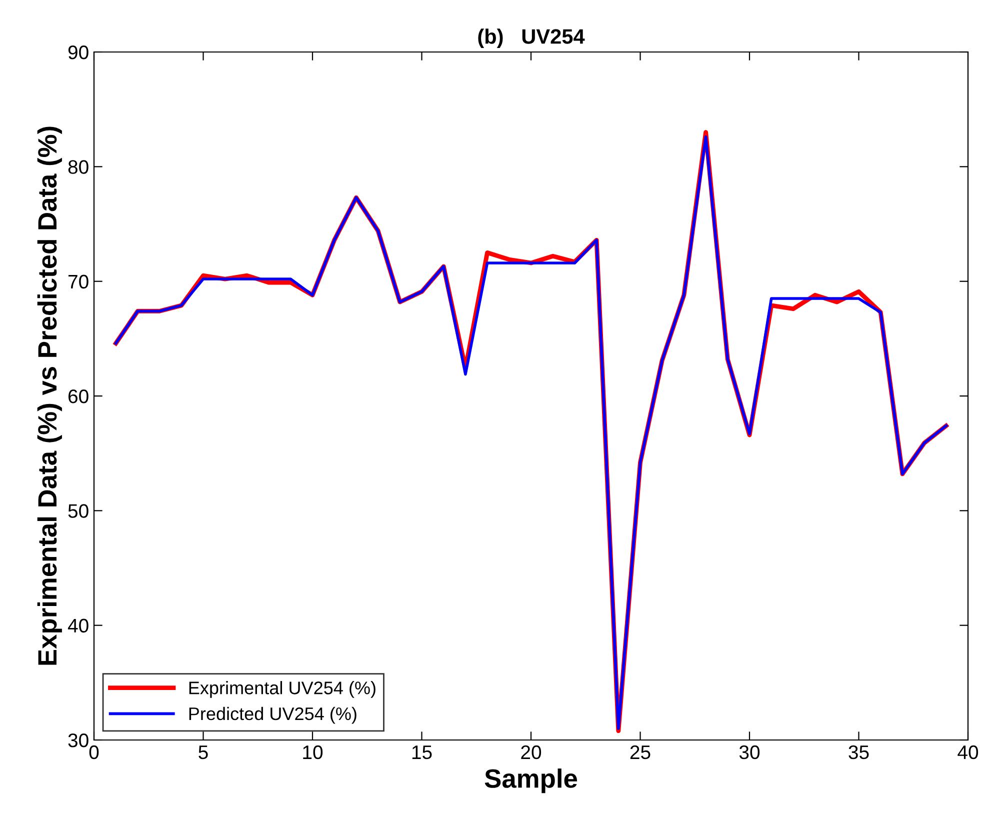 The height and width of the screenshot is (828, 982). I want to click on x-tick-label: 30, so click(749, 752).